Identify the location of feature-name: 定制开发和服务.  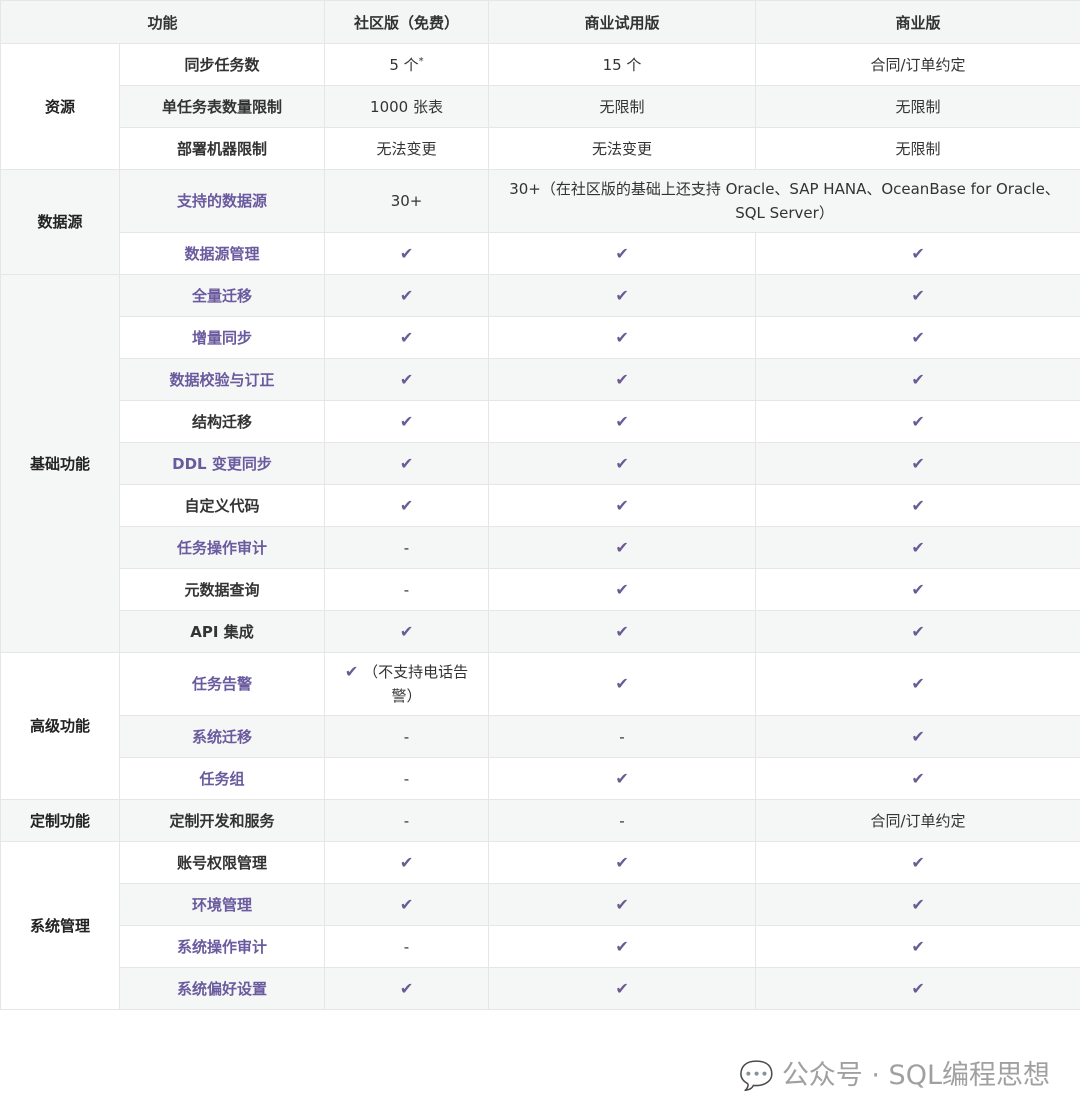
(222, 820).